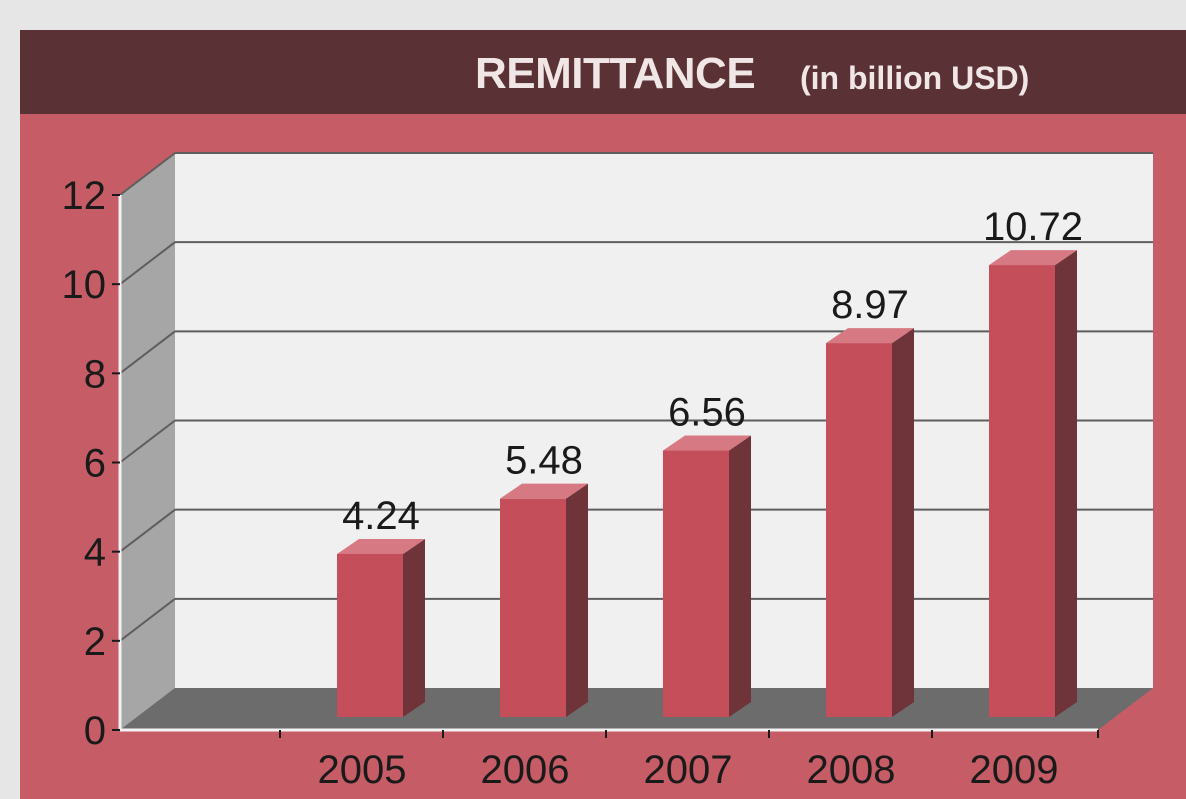 The width and height of the screenshot is (1186, 799). Describe the element at coordinates (84, 196) in the screenshot. I see `y-tick-label: 12` at that location.